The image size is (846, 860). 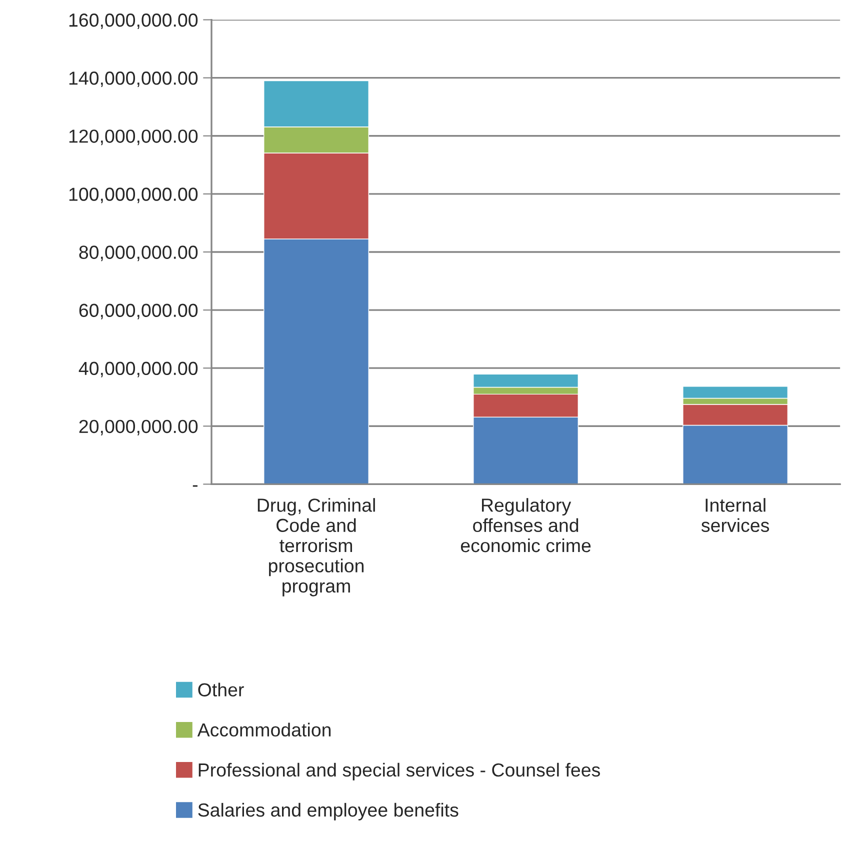 What do you see at coordinates (138, 428) in the screenshot?
I see `y-tick-label: 20,000,000.00` at bounding box center [138, 428].